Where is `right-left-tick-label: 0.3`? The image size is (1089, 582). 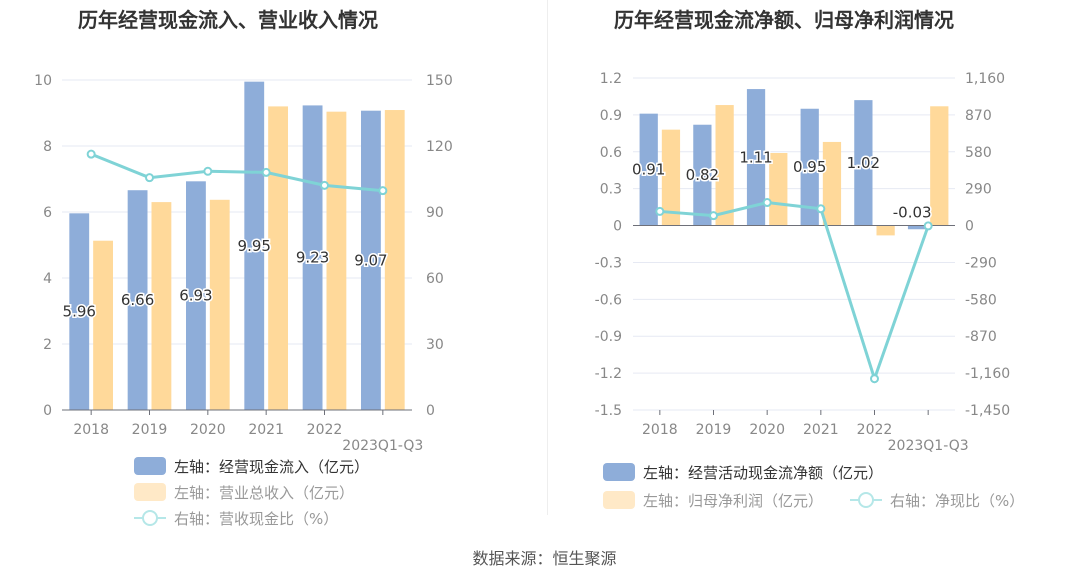
right-left-tick-label: 0.3 is located at coordinates (611, 190).